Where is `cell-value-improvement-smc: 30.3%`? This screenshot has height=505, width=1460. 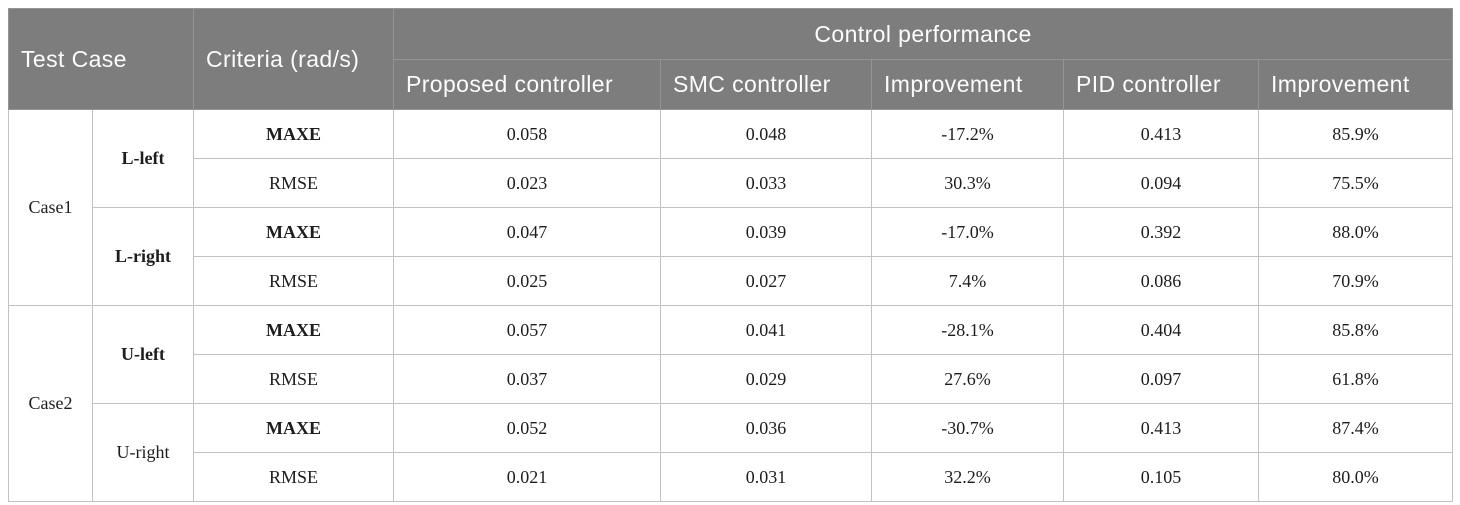
cell-value-improvement-smc: 30.3% is located at coordinates (967, 183).